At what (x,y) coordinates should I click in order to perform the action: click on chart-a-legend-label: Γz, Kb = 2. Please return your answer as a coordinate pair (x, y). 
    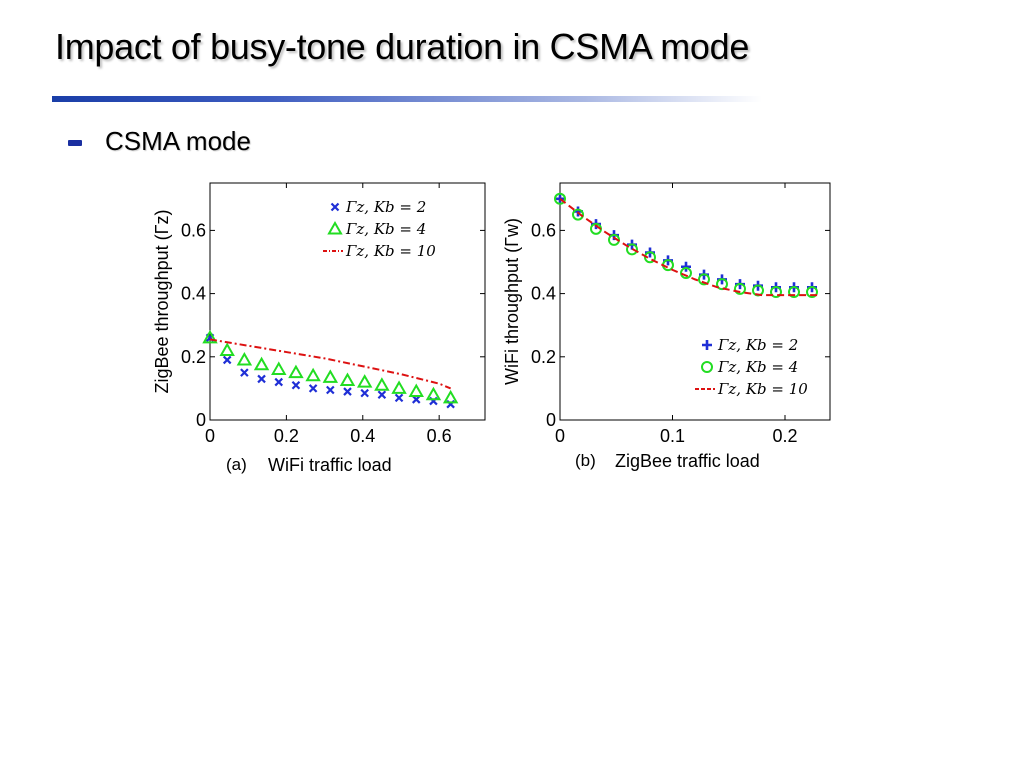
    Looking at the image, I should click on (385, 207).